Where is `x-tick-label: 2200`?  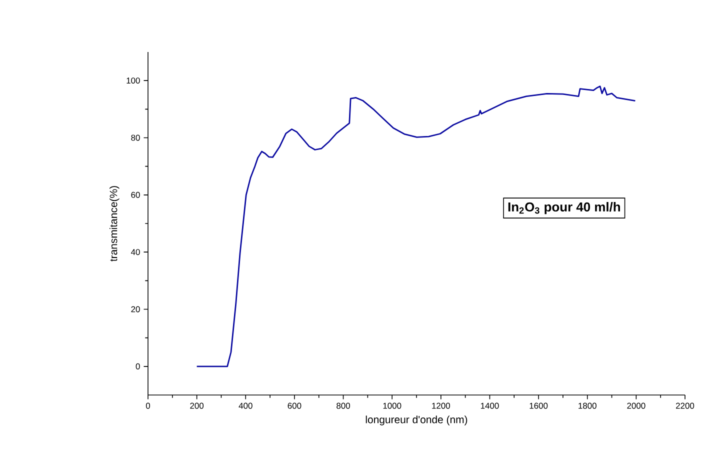
x-tick-label: 2200 is located at coordinates (685, 405).